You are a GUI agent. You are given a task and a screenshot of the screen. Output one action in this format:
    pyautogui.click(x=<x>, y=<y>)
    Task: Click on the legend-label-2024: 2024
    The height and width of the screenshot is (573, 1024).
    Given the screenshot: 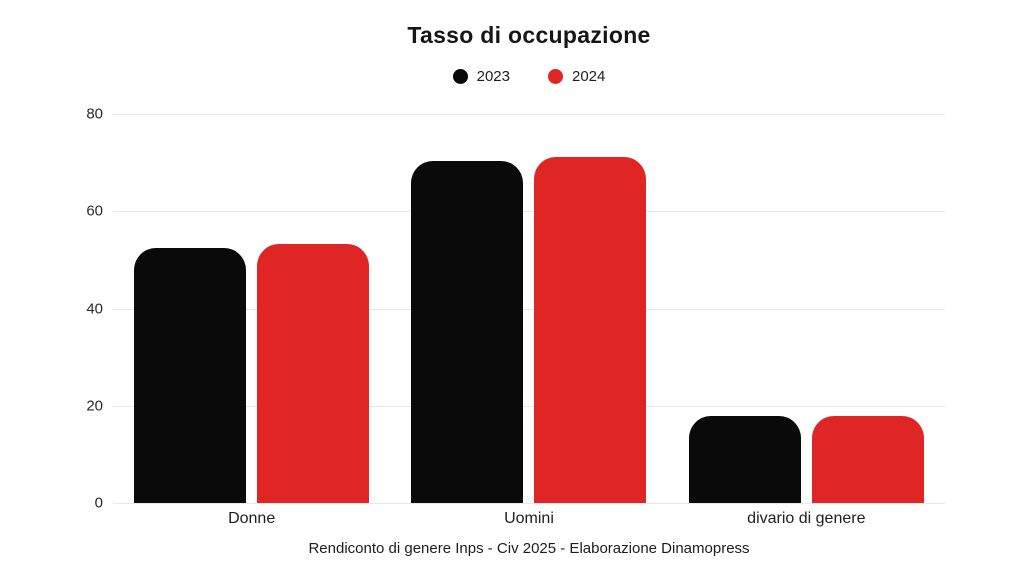 What is the action you would take?
    pyautogui.click(x=589, y=76)
    